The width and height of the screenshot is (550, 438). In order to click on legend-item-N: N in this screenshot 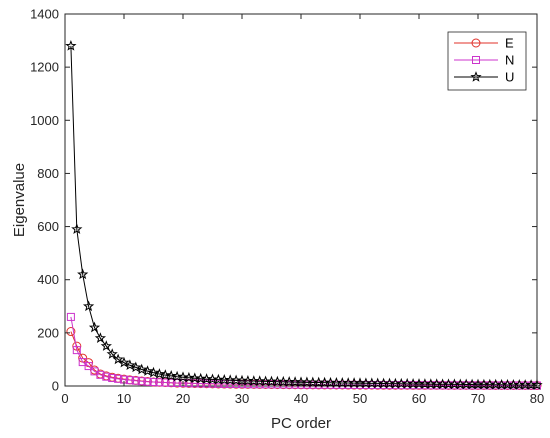, I will do `click(484, 60)`.